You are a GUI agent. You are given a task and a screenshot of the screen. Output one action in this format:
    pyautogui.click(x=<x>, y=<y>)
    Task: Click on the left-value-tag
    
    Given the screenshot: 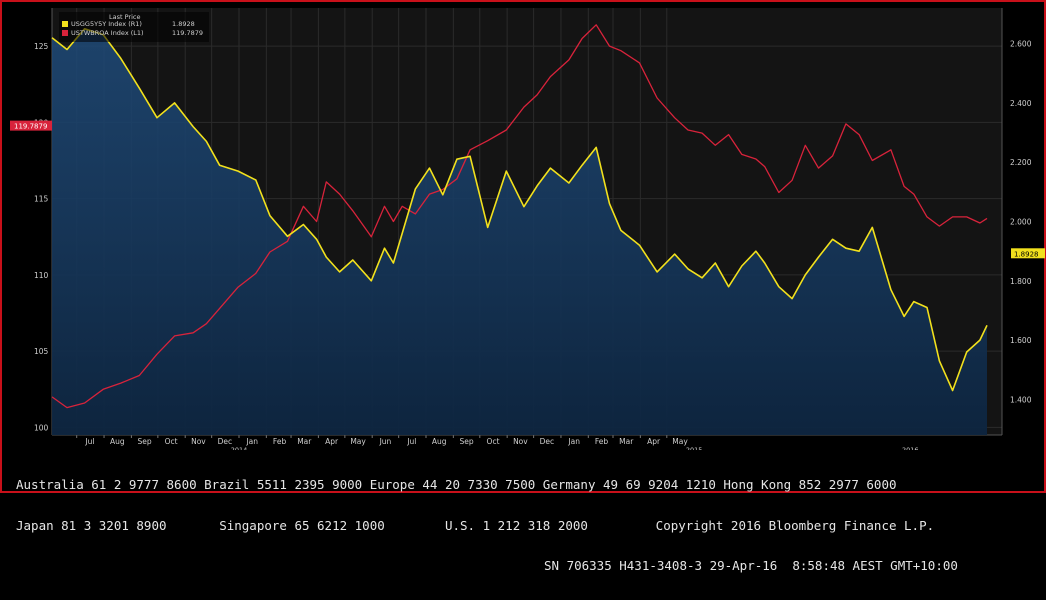 What is the action you would take?
    pyautogui.click(x=31, y=125)
    